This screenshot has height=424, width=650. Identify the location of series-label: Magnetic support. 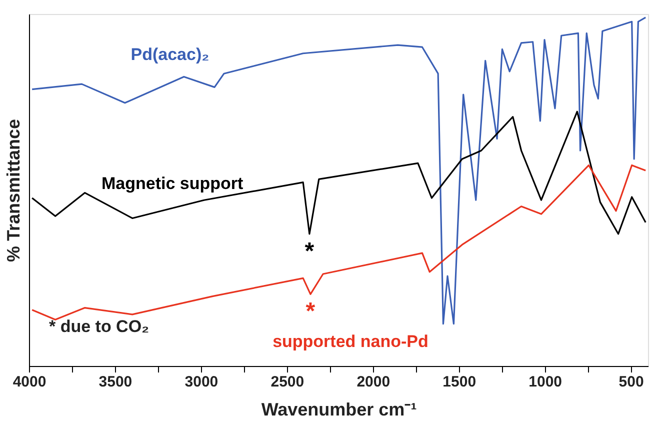
(173, 184).